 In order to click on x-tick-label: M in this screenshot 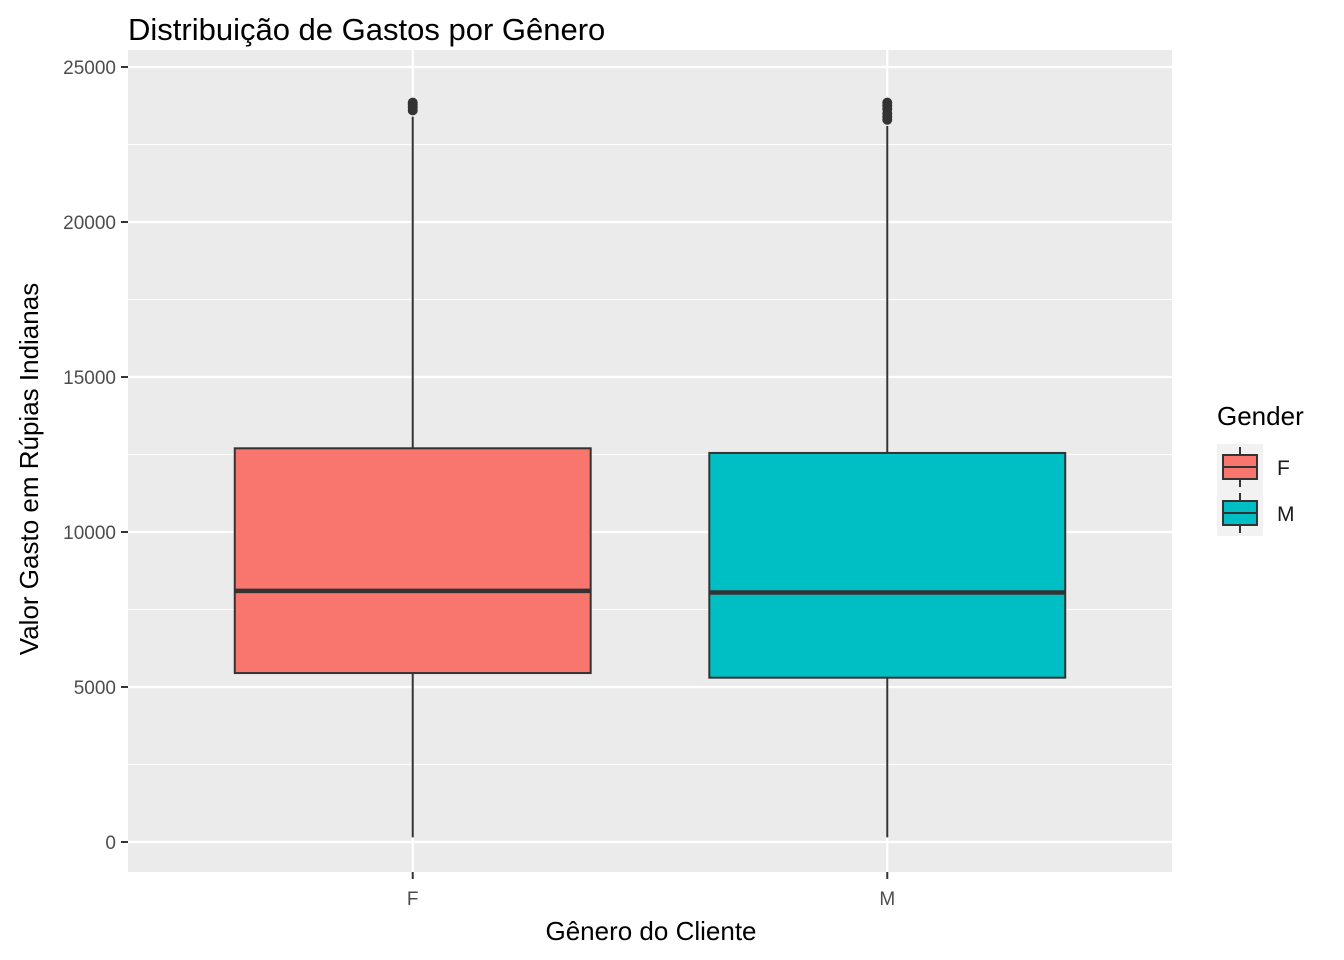, I will do `click(887, 899)`.